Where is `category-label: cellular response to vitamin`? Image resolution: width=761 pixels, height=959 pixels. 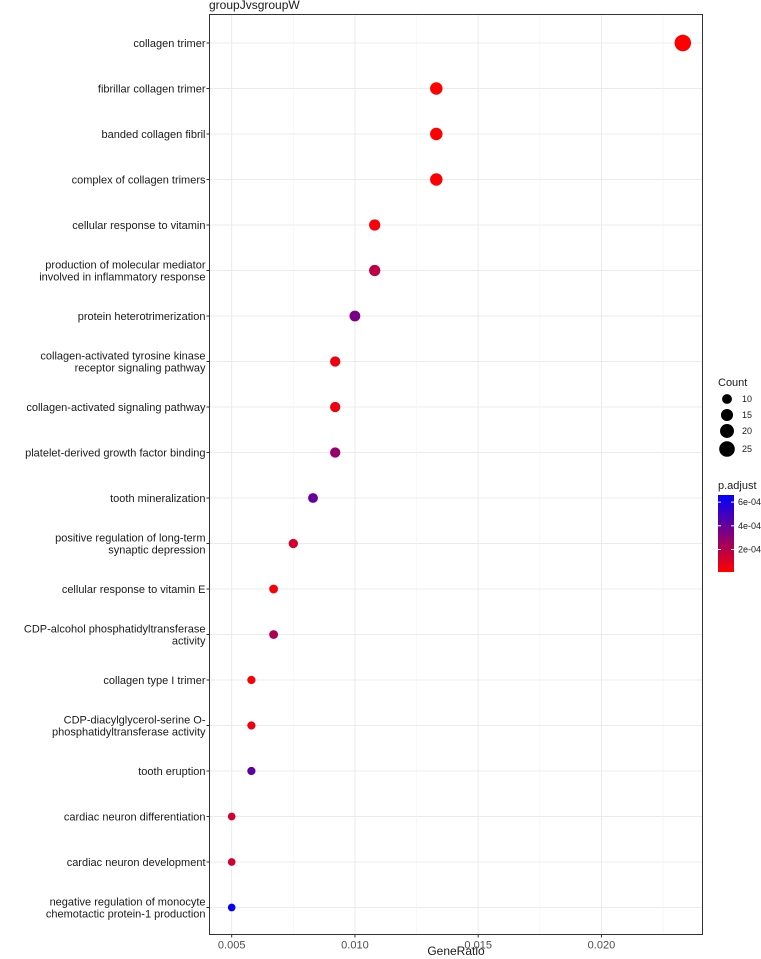
category-label: cellular response to vitamin is located at coordinates (138, 226).